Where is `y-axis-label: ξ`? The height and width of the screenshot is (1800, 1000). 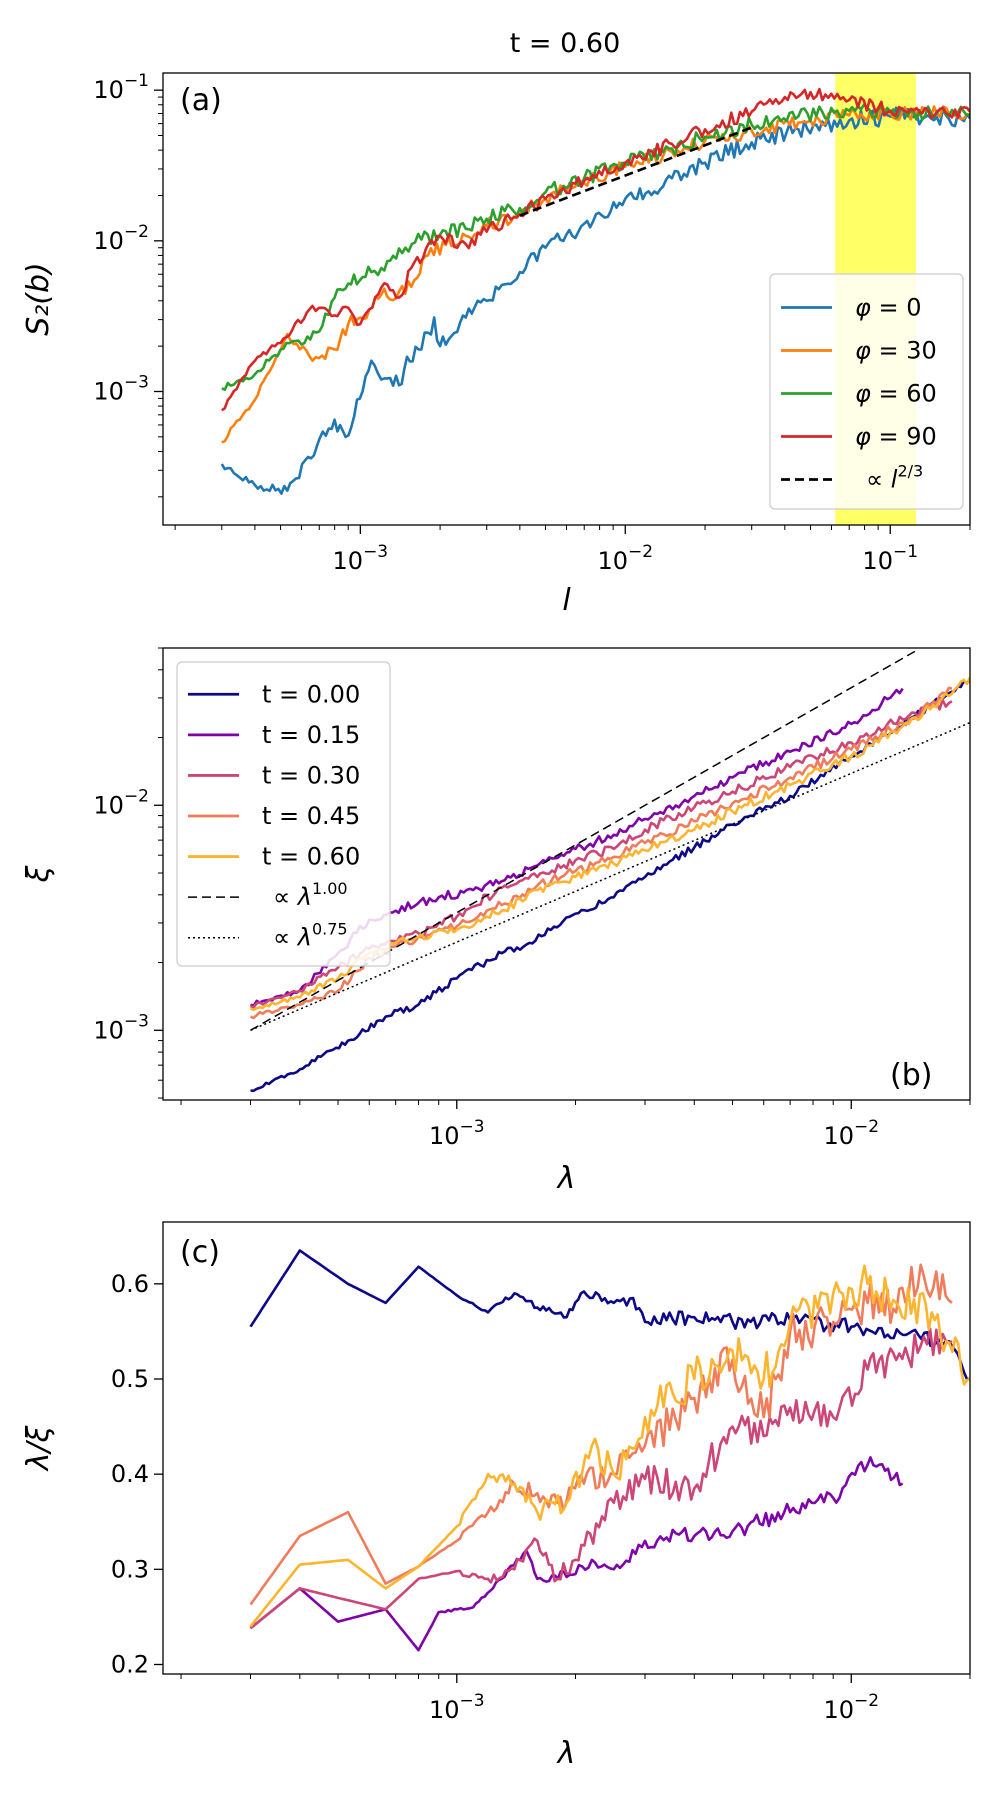 y-axis-label: ξ is located at coordinates (38, 874).